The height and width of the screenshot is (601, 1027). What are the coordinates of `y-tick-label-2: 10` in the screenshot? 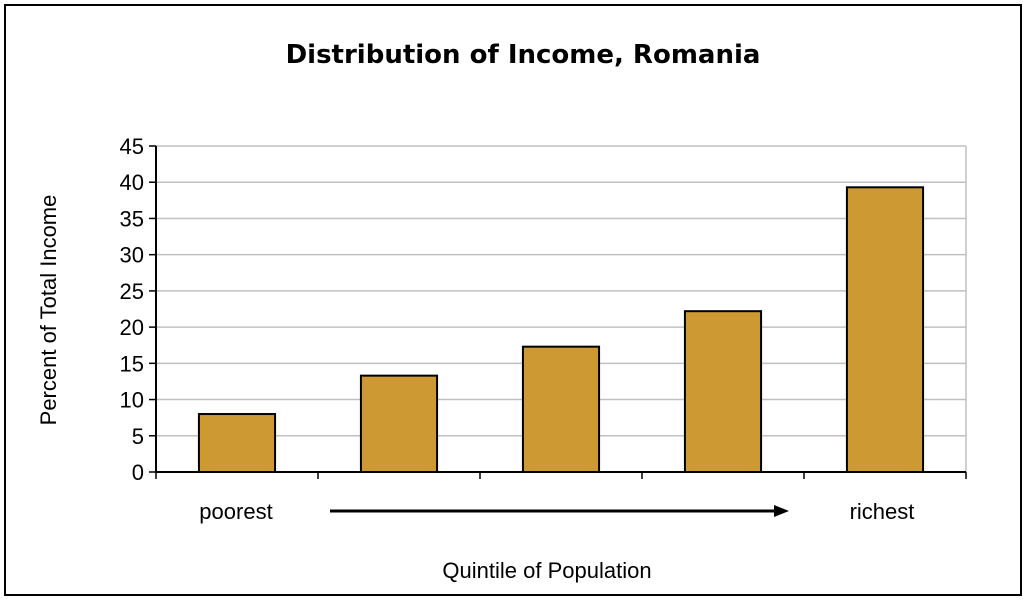 It's located at (132, 400).